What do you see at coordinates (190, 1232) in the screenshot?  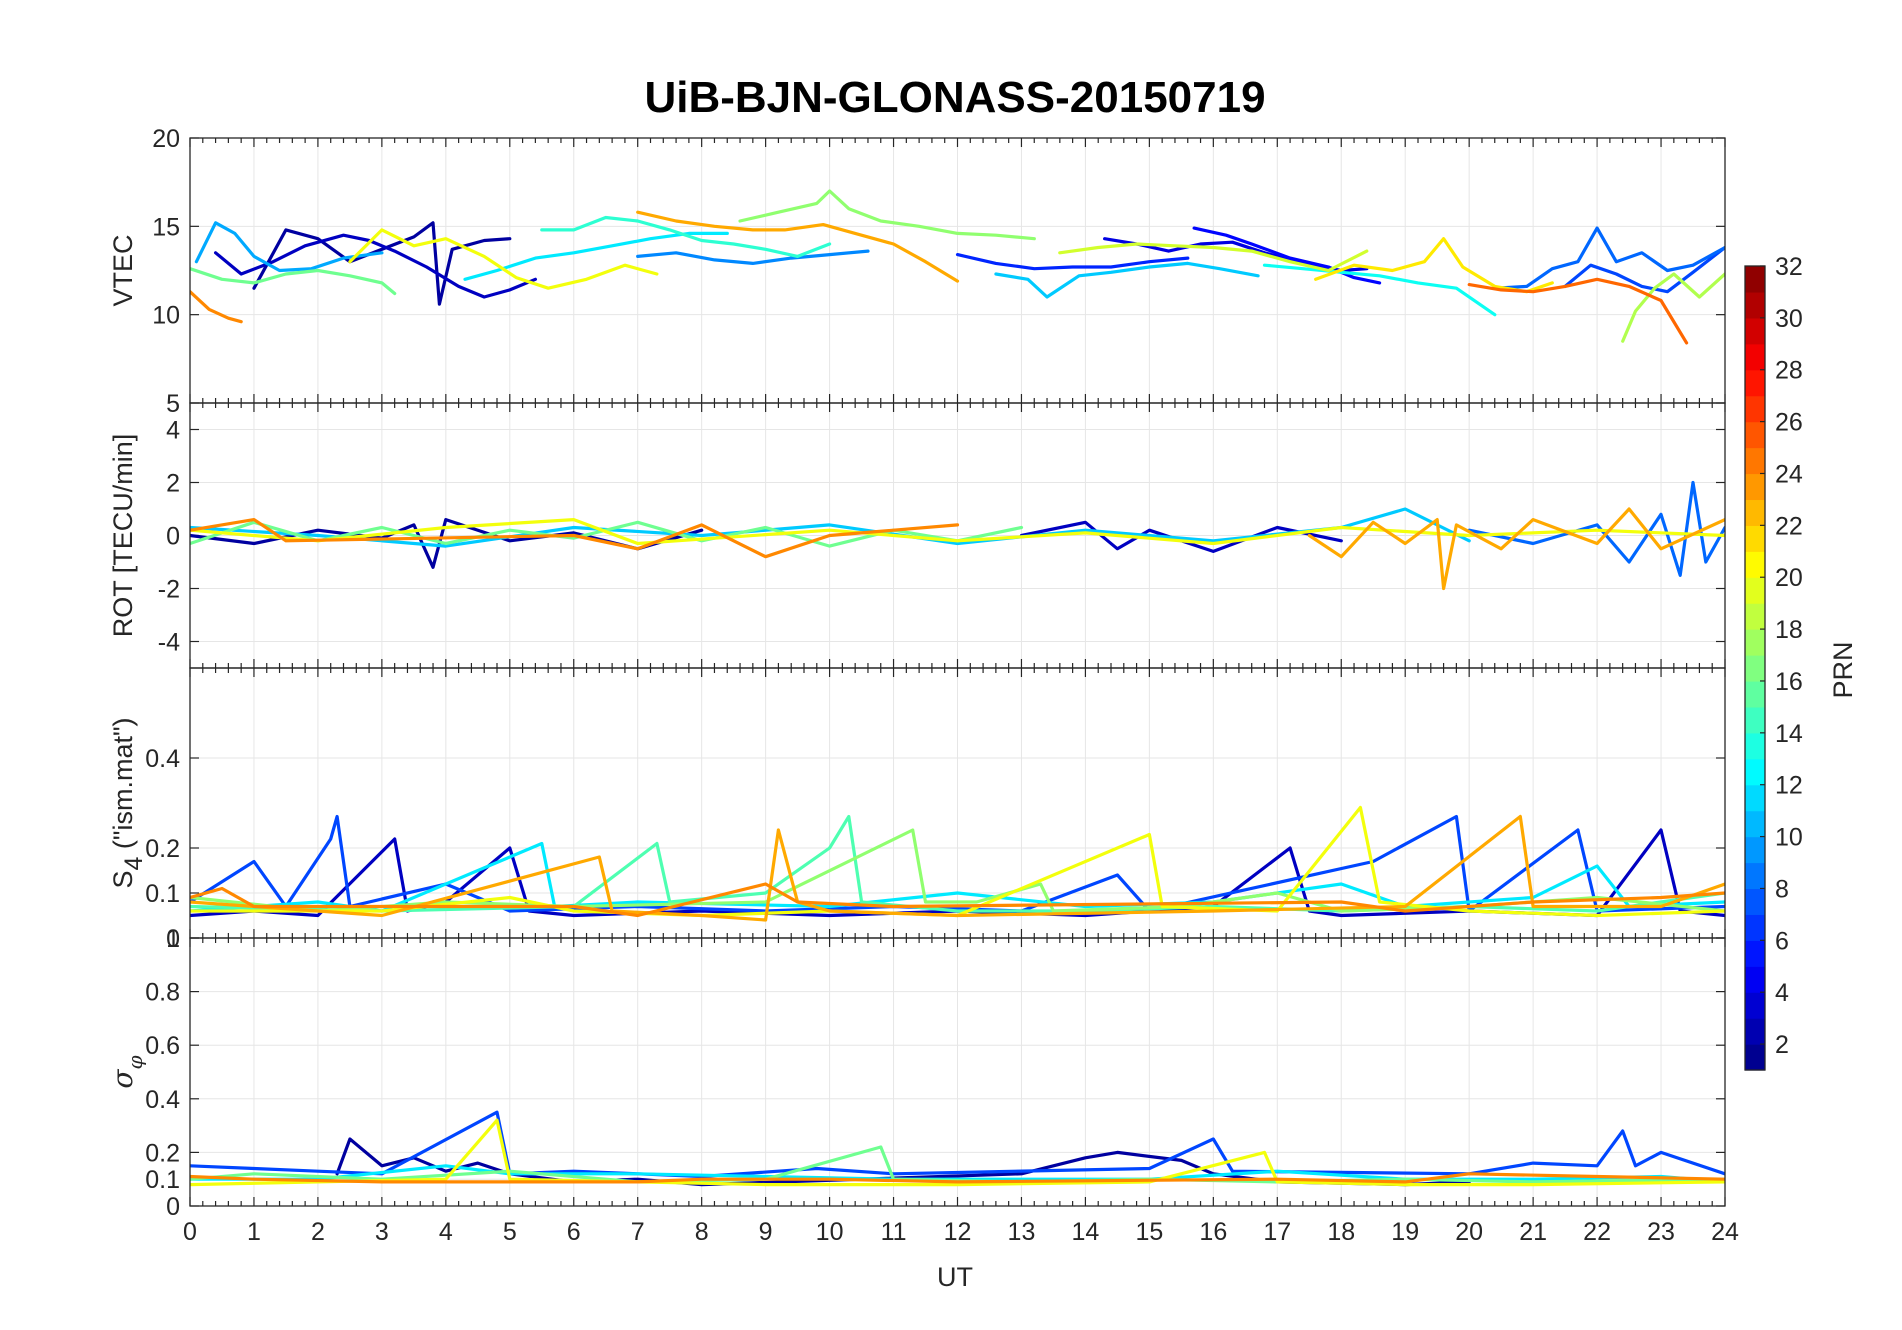 I see `x-tick-label: 0` at bounding box center [190, 1232].